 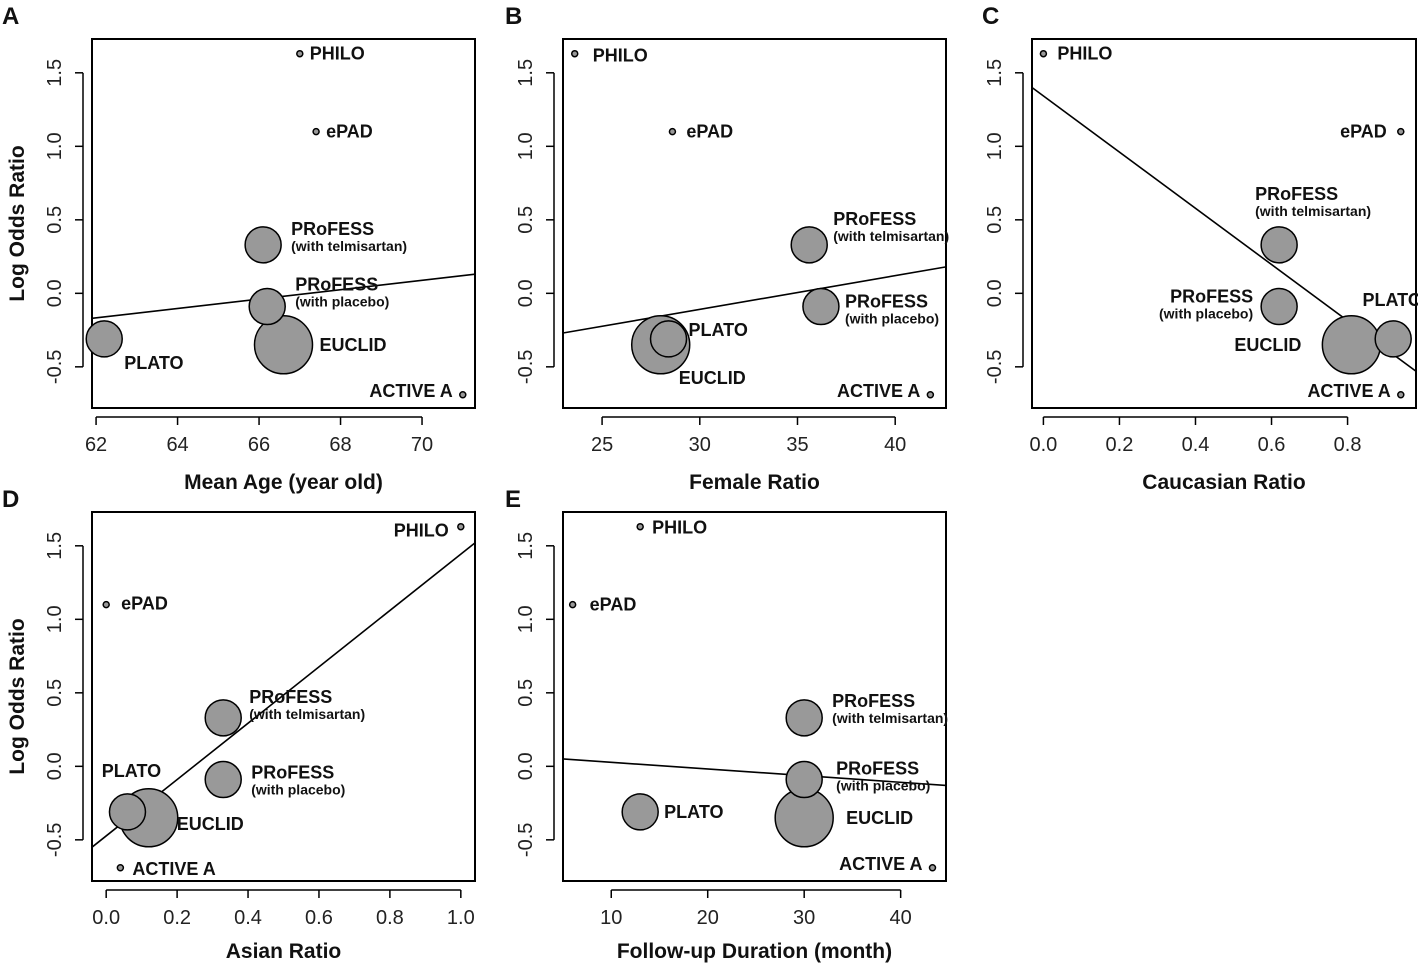 What do you see at coordinates (96, 445) in the screenshot?
I see `x-tick-label: 62` at bounding box center [96, 445].